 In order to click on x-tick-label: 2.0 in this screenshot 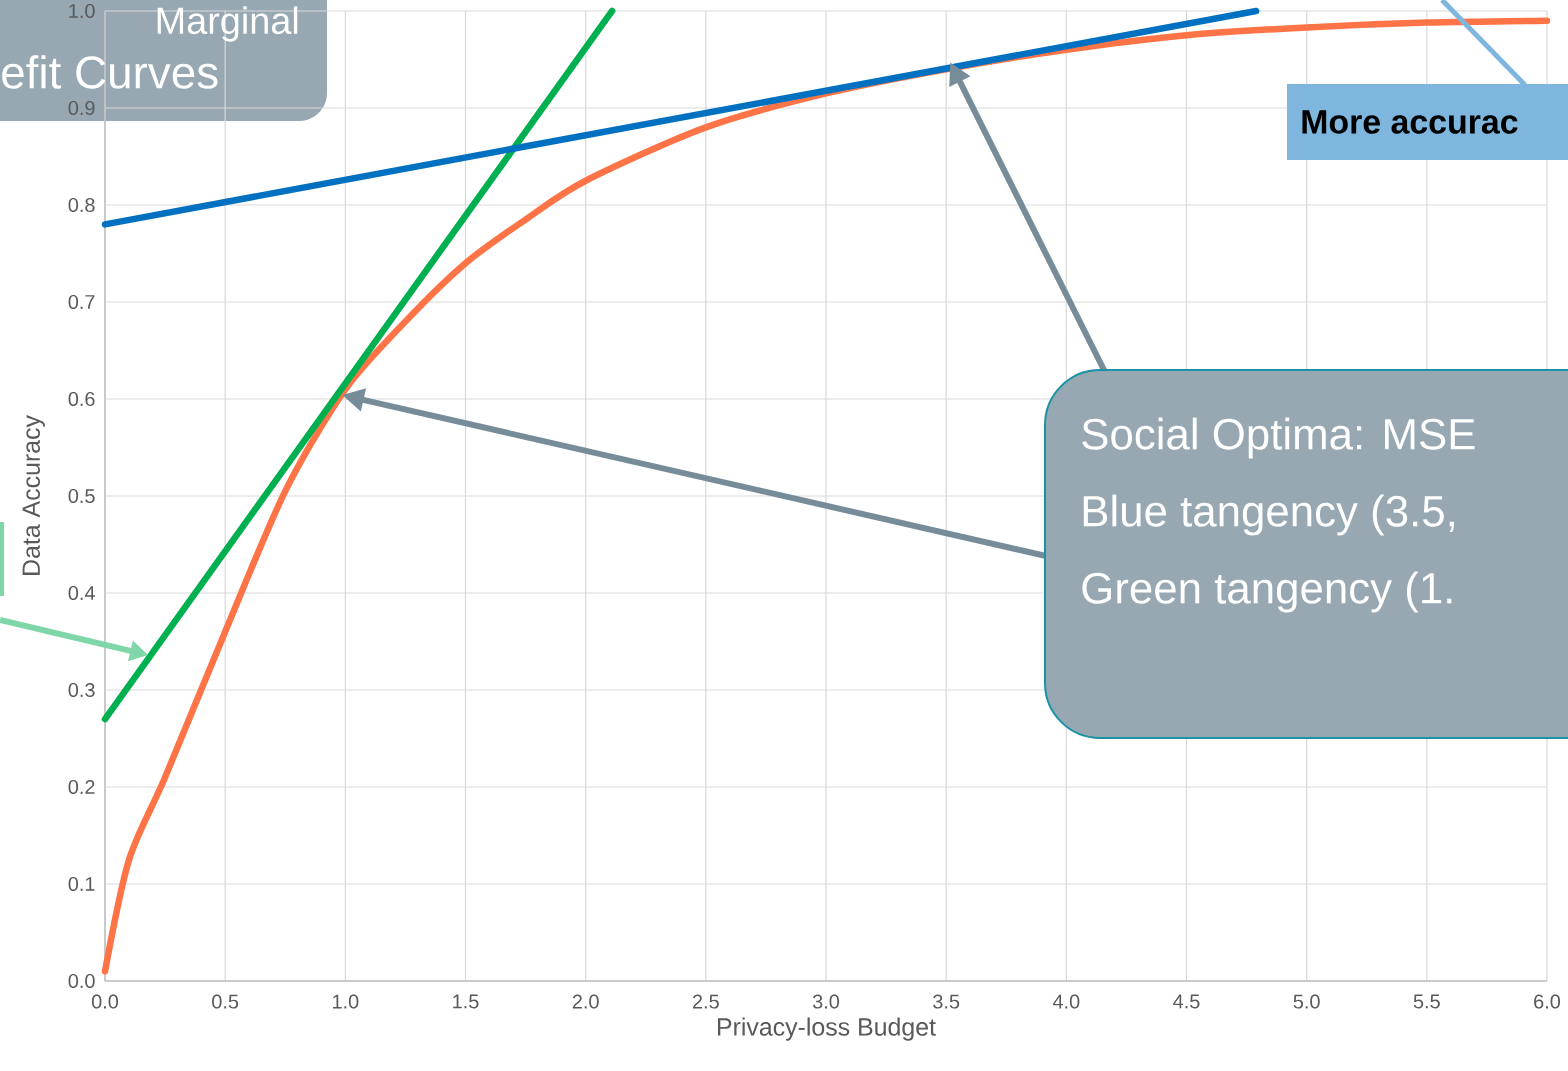, I will do `click(585, 1001)`.